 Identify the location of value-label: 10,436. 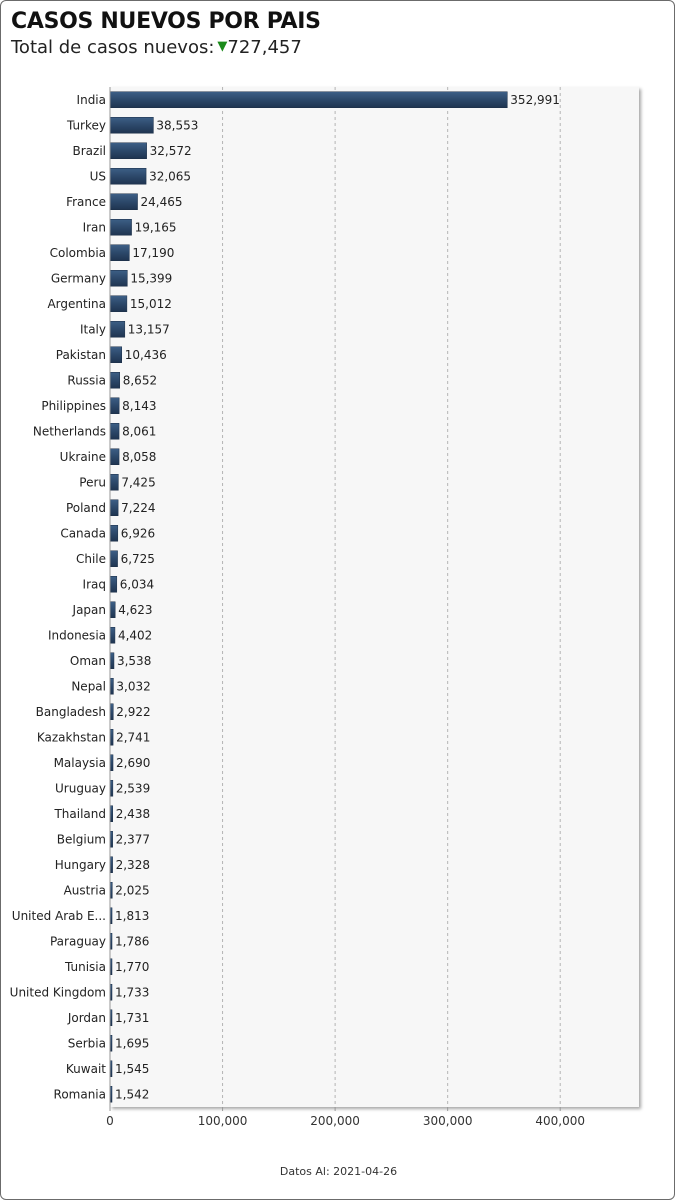
(146, 355).